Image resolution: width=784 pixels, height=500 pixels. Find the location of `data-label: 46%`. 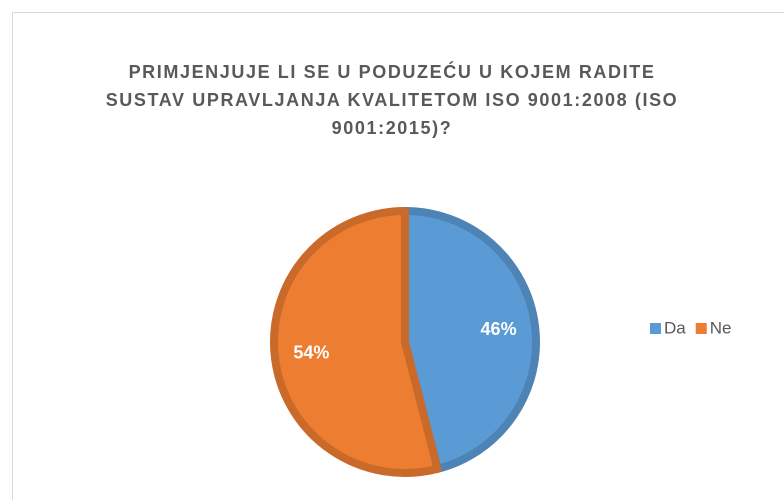

data-label: 46% is located at coordinates (499, 329).